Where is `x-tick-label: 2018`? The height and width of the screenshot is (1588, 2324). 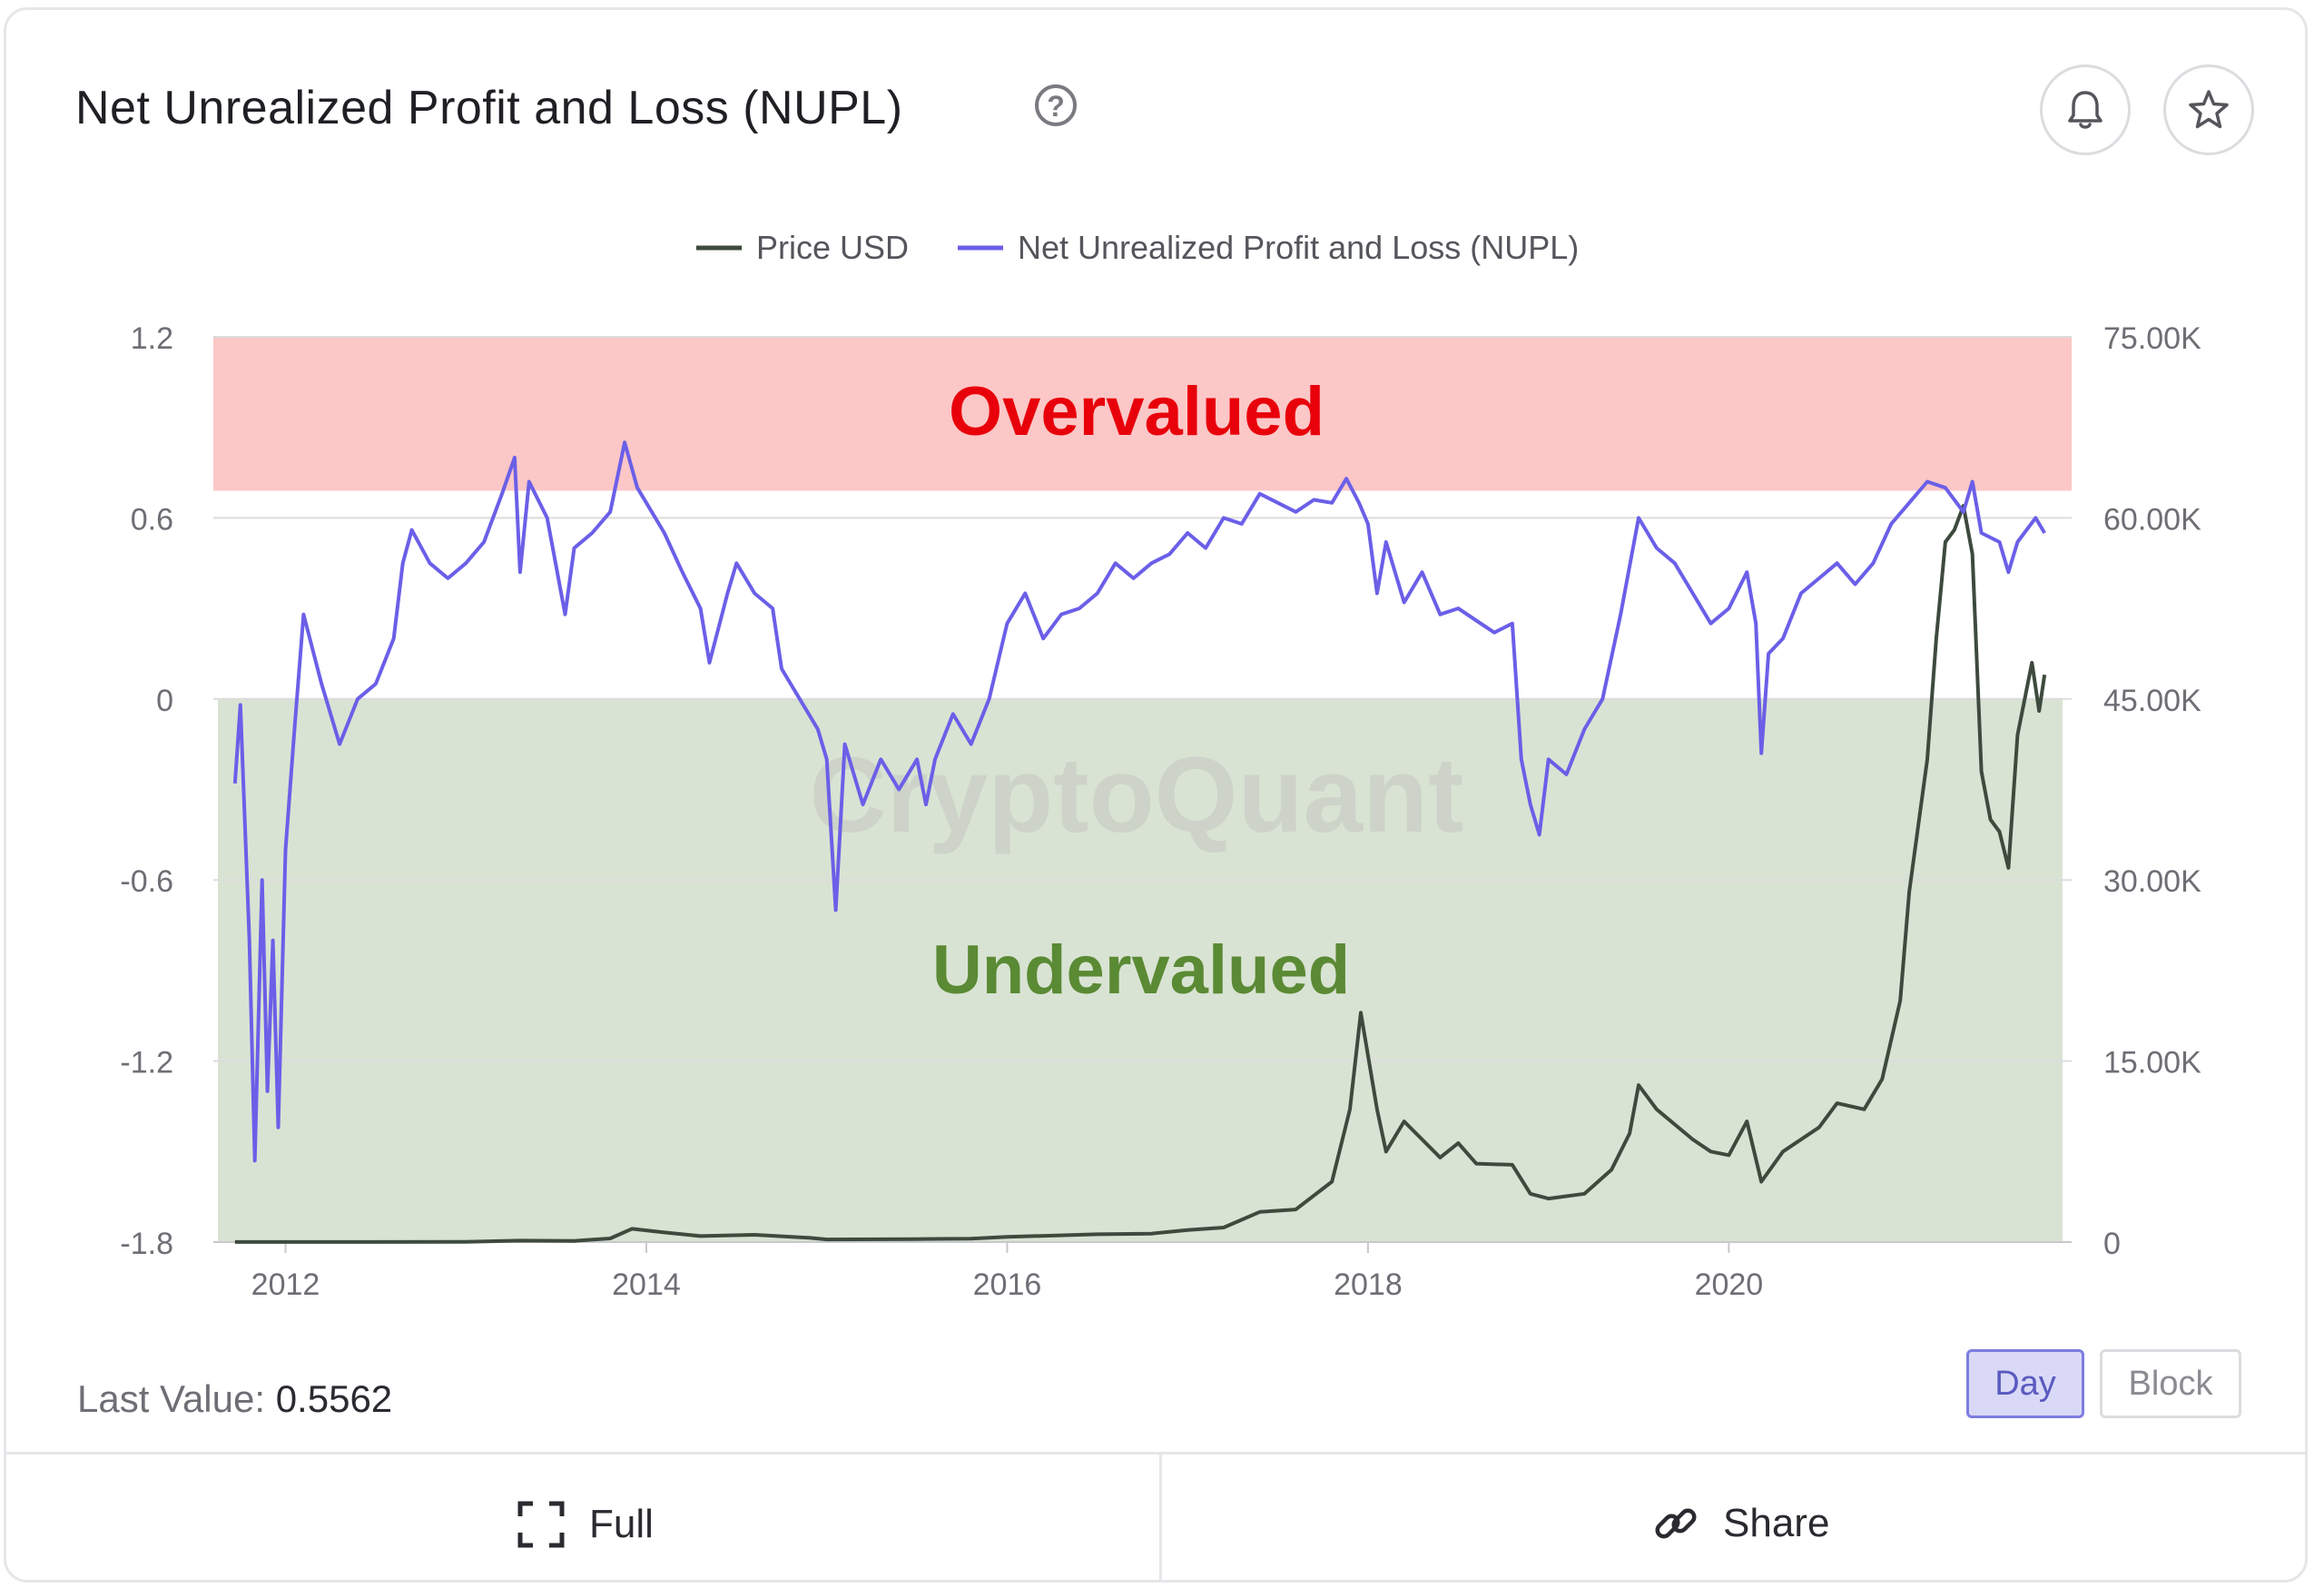
x-tick-label: 2018 is located at coordinates (1368, 1284).